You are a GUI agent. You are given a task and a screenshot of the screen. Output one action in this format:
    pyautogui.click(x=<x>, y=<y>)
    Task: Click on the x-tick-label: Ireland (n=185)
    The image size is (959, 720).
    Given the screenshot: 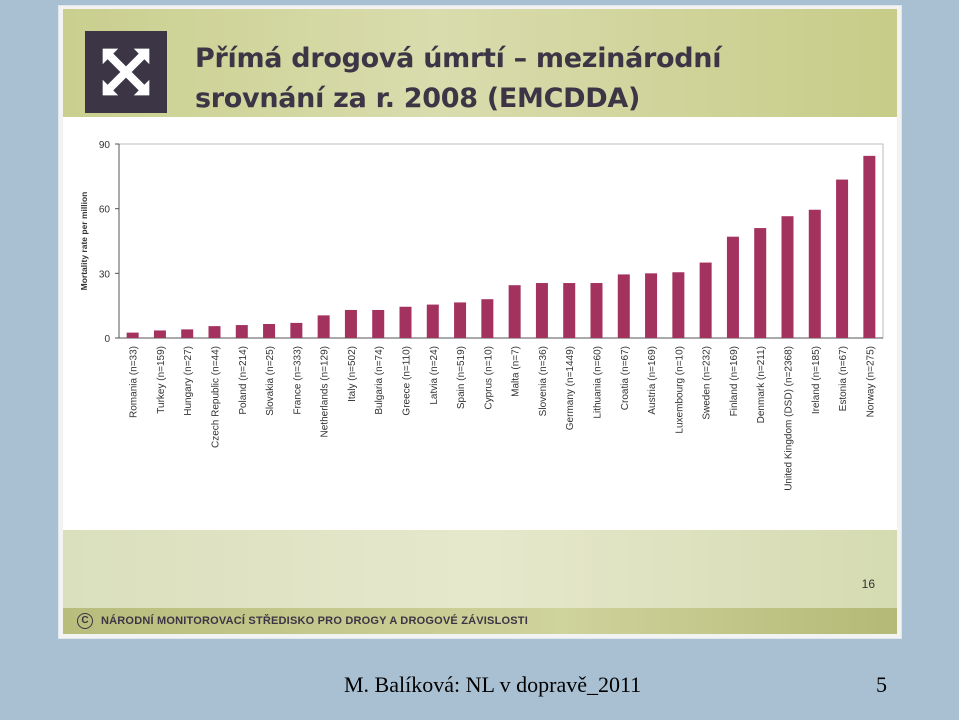 What is the action you would take?
    pyautogui.click(x=816, y=380)
    